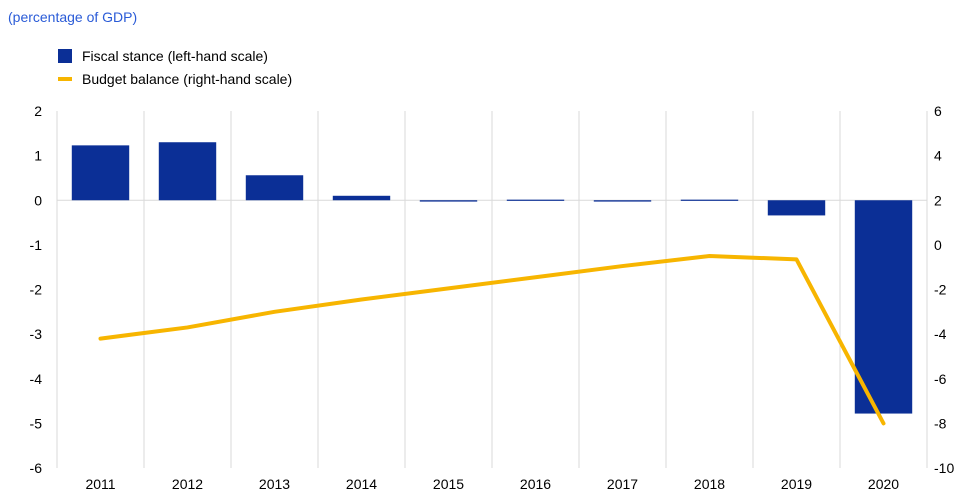 The height and width of the screenshot is (495, 960). I want to click on x-axis-tick-label: 2017, so click(622, 484).